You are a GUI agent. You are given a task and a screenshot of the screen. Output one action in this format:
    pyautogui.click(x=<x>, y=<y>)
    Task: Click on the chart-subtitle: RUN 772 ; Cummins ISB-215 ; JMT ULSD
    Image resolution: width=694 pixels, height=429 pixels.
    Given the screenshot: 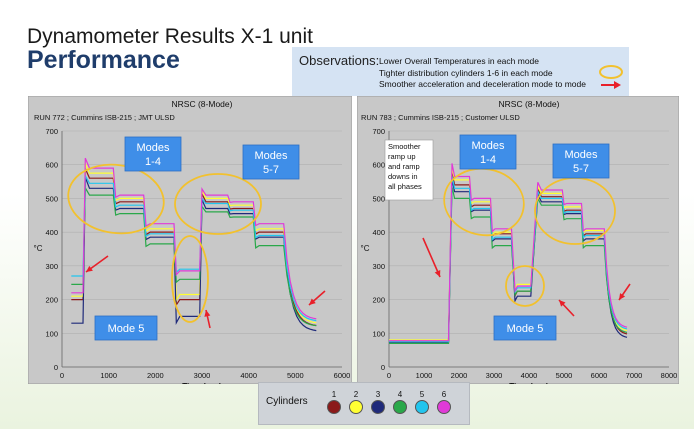 What is the action you would take?
    pyautogui.click(x=104, y=117)
    